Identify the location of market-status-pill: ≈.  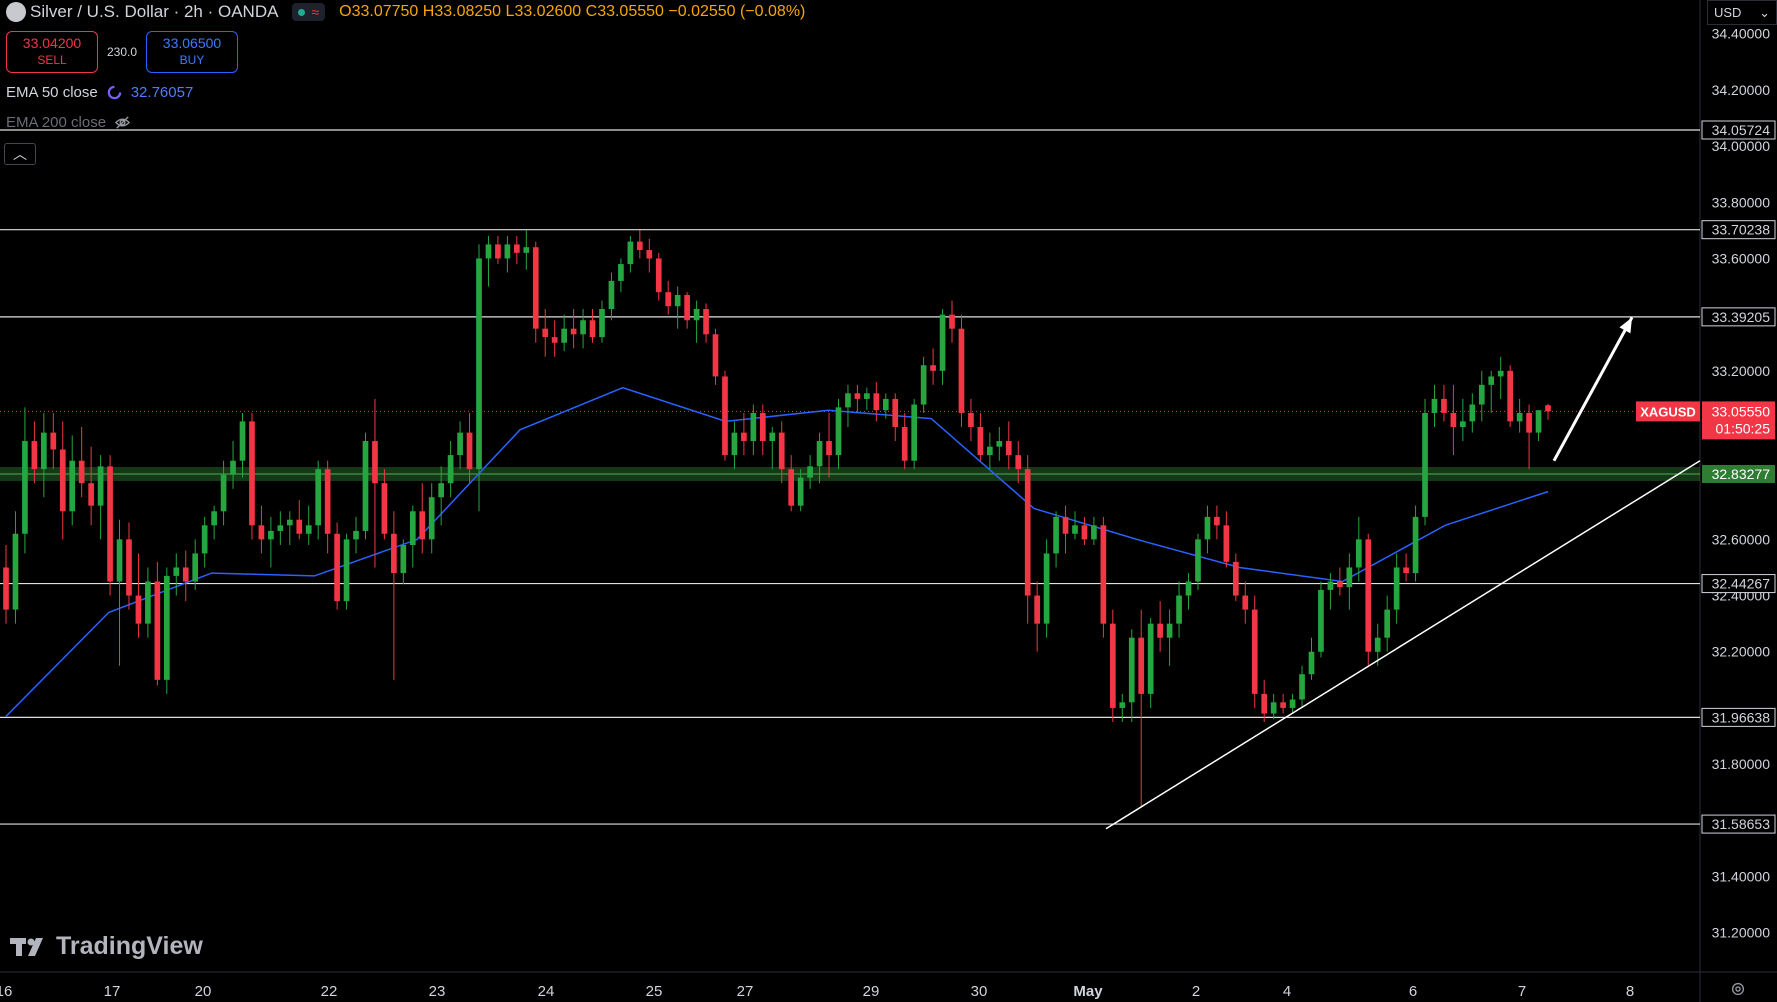
(309, 12).